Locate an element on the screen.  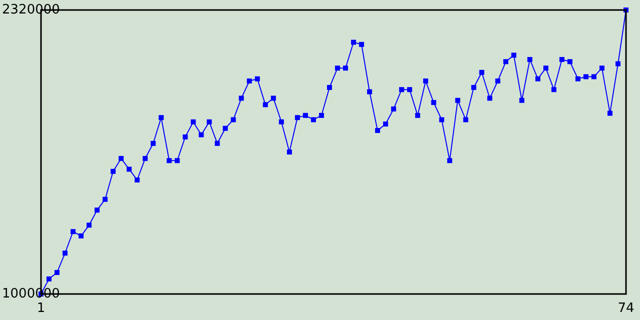
x-tick-label: 1 is located at coordinates (41, 308).